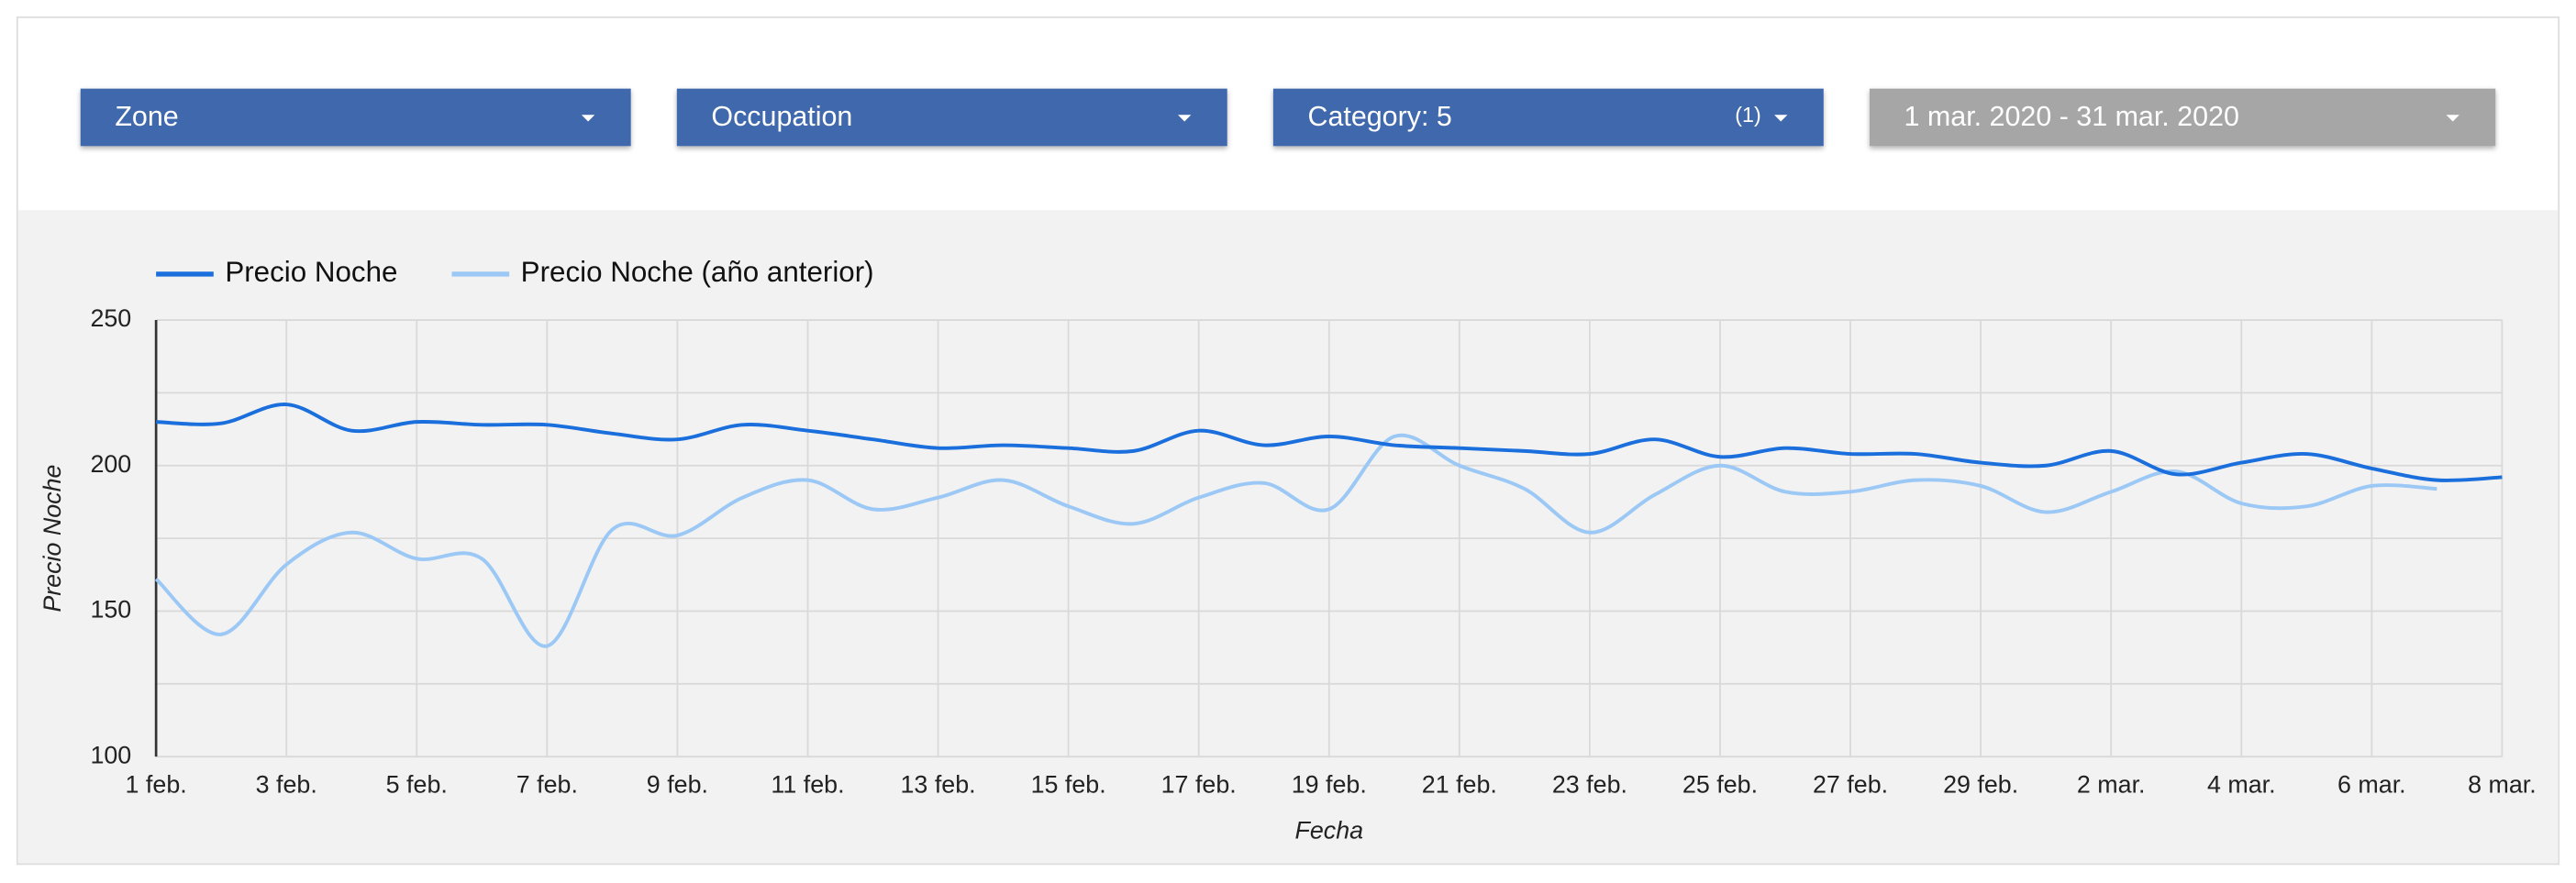 Image resolution: width=2576 pixels, height=883 pixels. I want to click on legend-label: Precio Noche (año anterior), so click(697, 272).